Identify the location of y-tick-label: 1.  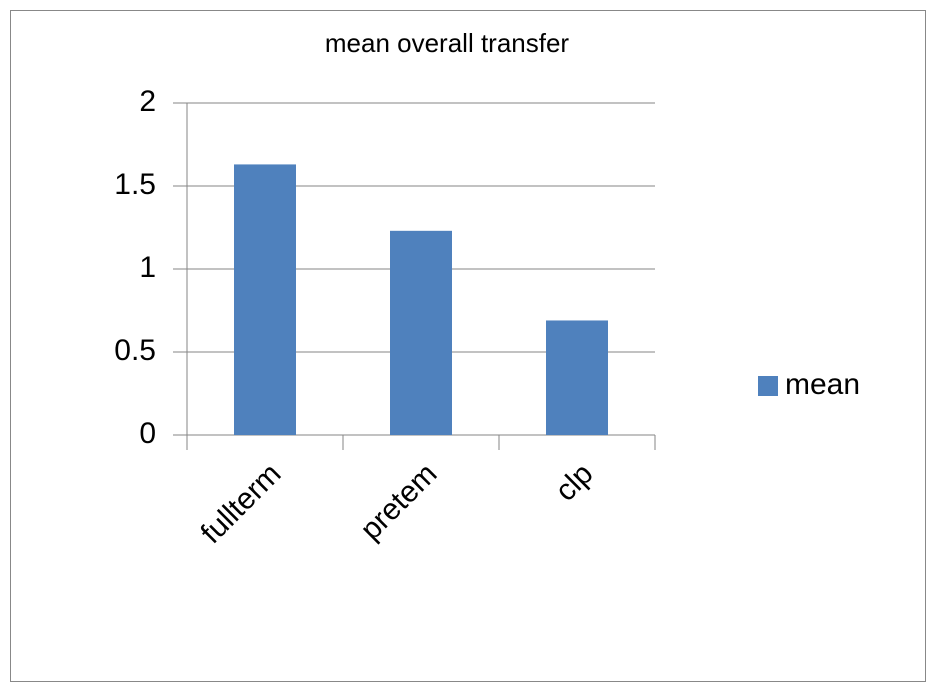
(147, 267).